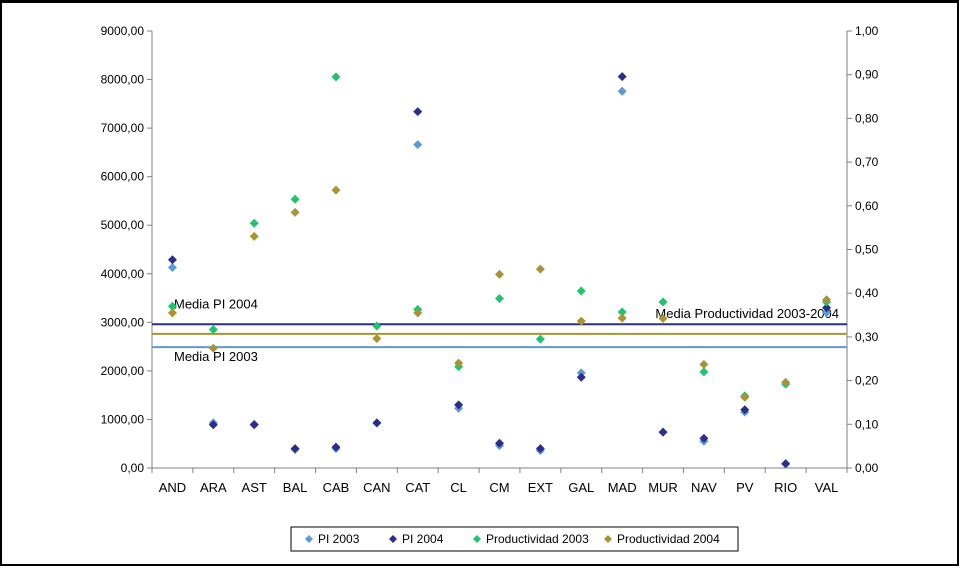 This screenshot has height=569, width=959. I want to click on right-tick-label: 0,80, so click(867, 118).